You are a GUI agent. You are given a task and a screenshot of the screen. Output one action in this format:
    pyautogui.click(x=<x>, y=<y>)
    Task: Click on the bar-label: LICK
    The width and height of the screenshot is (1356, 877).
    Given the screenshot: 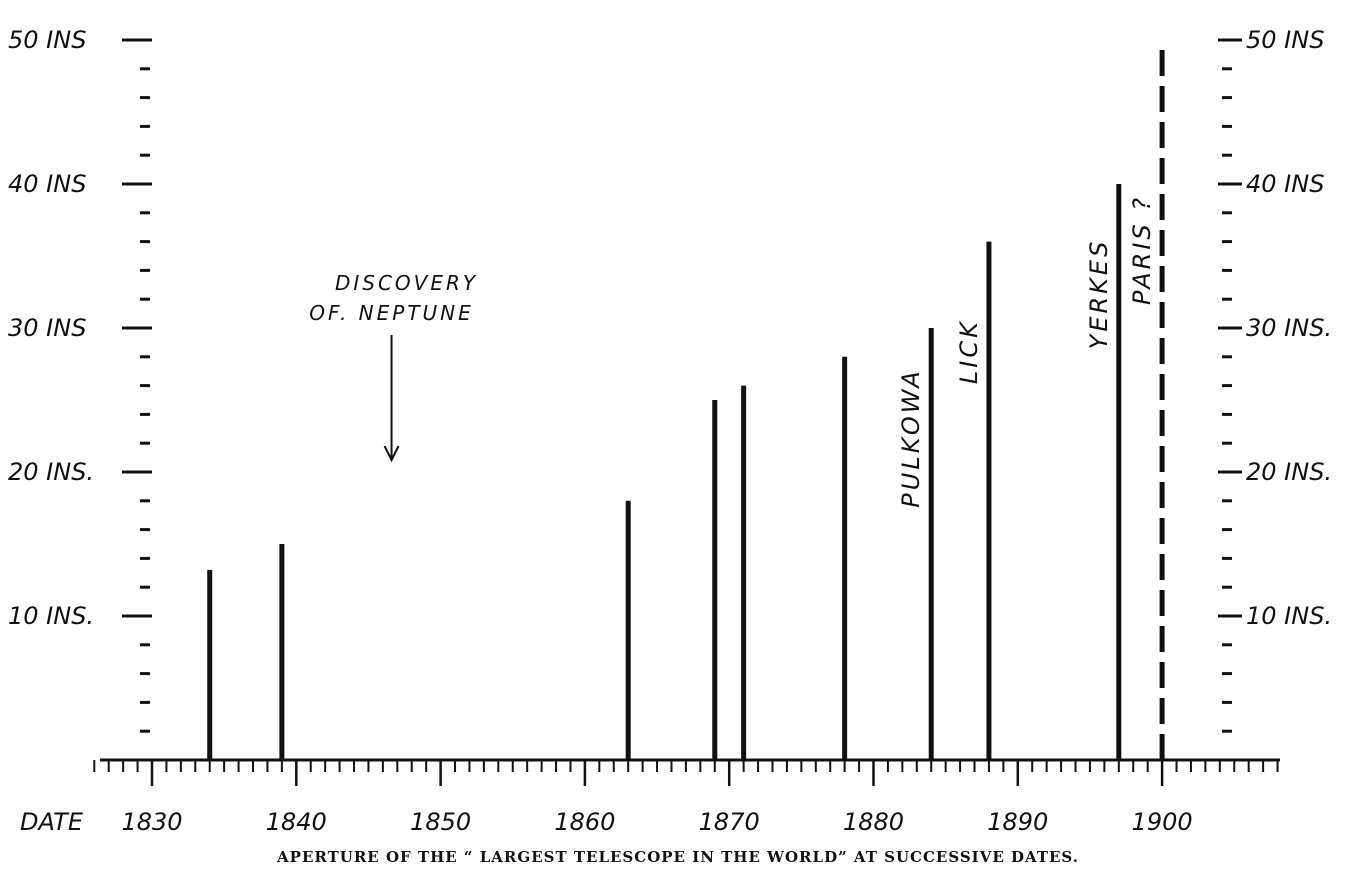 What is the action you would take?
    pyautogui.click(x=969, y=351)
    